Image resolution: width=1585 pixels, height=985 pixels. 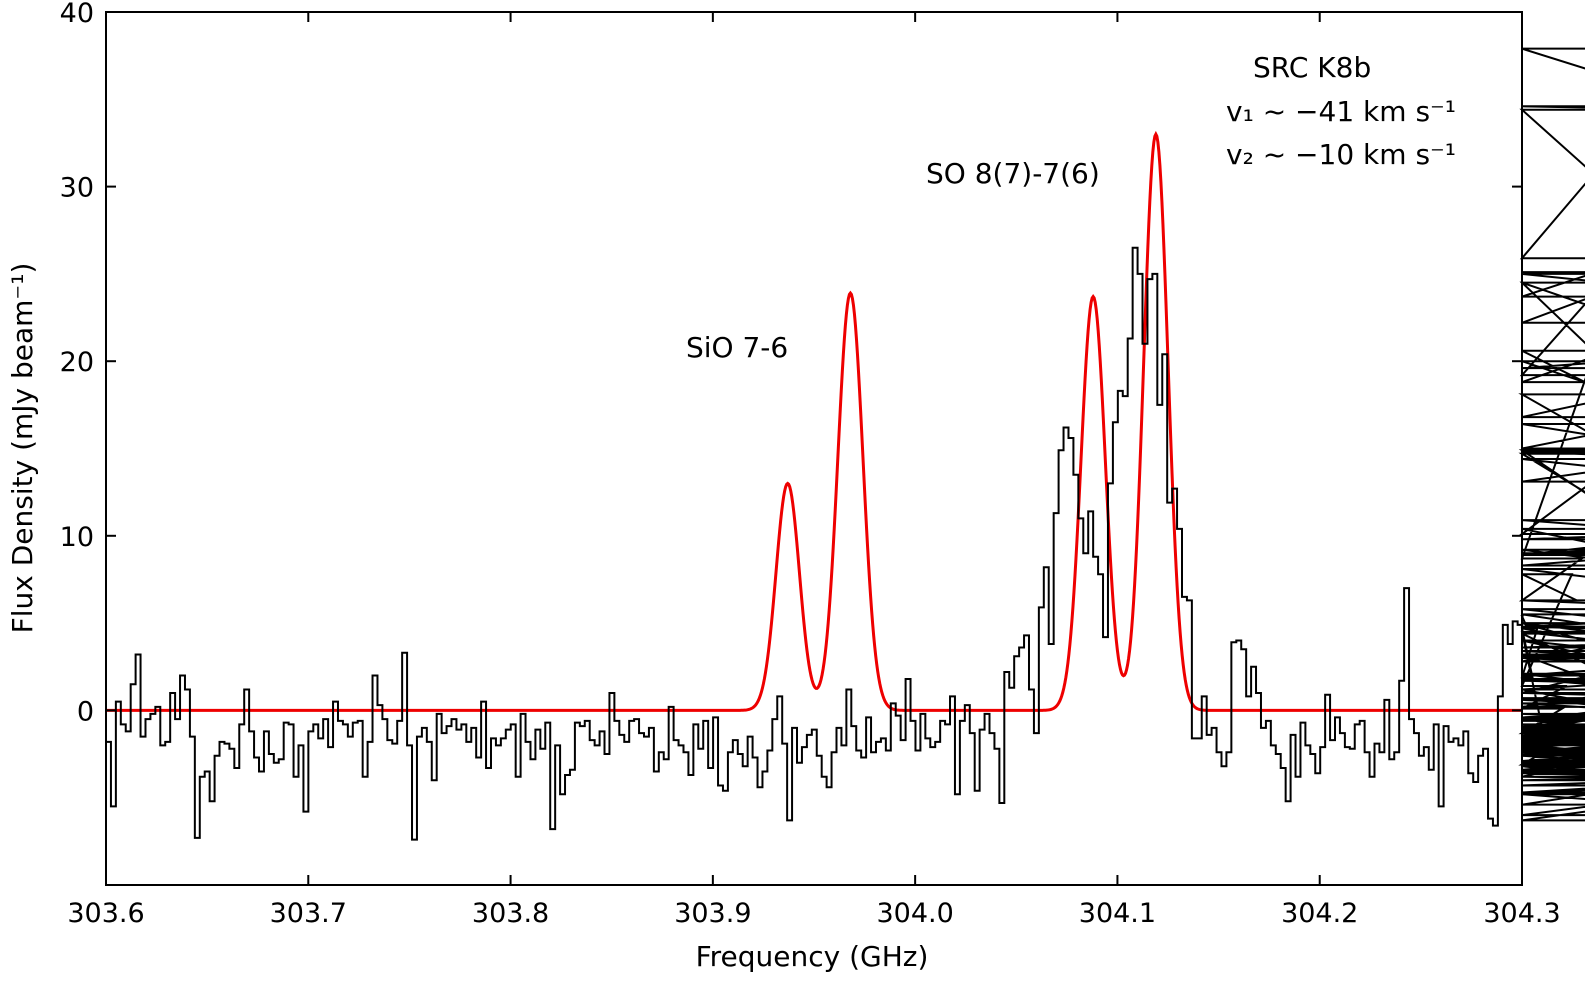 What do you see at coordinates (77, 14) in the screenshot?
I see `y-tick-label: 40` at bounding box center [77, 14].